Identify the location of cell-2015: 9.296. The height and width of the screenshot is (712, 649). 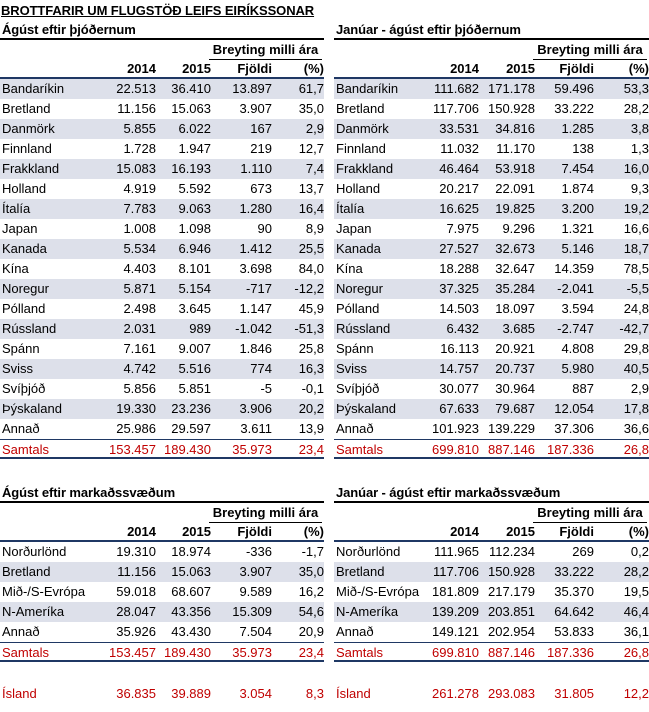
(518, 228).